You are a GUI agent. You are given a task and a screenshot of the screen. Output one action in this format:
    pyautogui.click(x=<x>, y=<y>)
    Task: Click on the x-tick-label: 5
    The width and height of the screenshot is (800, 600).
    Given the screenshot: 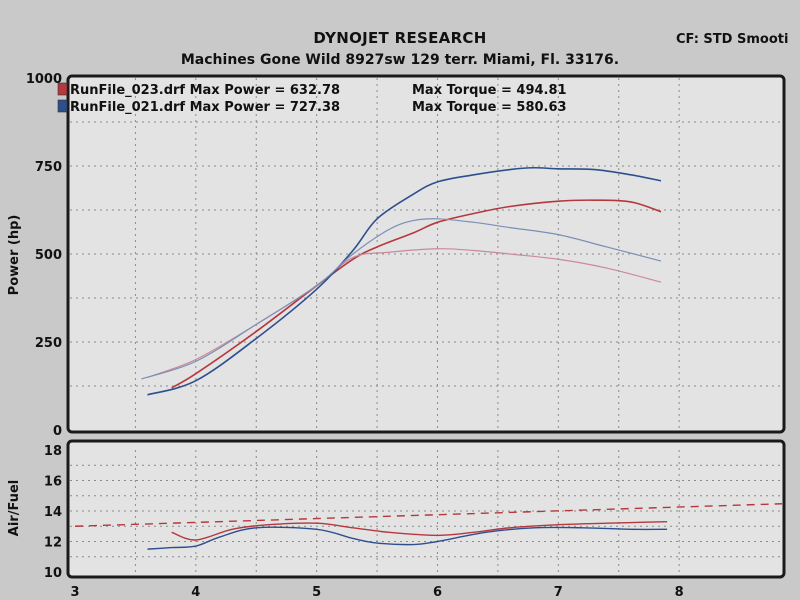 What is the action you would take?
    pyautogui.click(x=316, y=592)
    